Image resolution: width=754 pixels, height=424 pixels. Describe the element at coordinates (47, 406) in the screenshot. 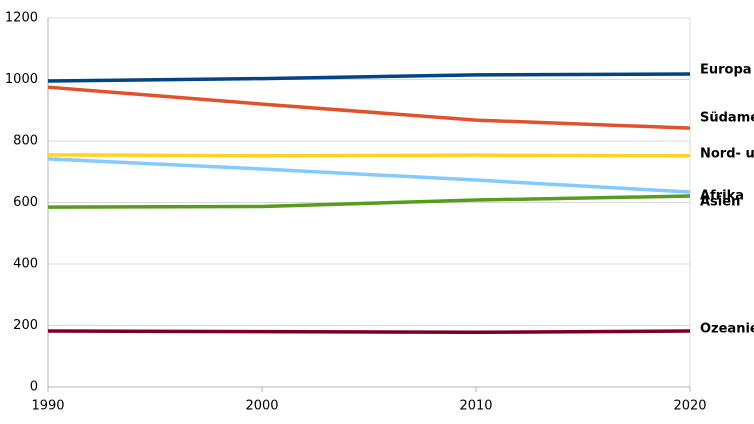

I see `x-tick-label: 1990` at that location.